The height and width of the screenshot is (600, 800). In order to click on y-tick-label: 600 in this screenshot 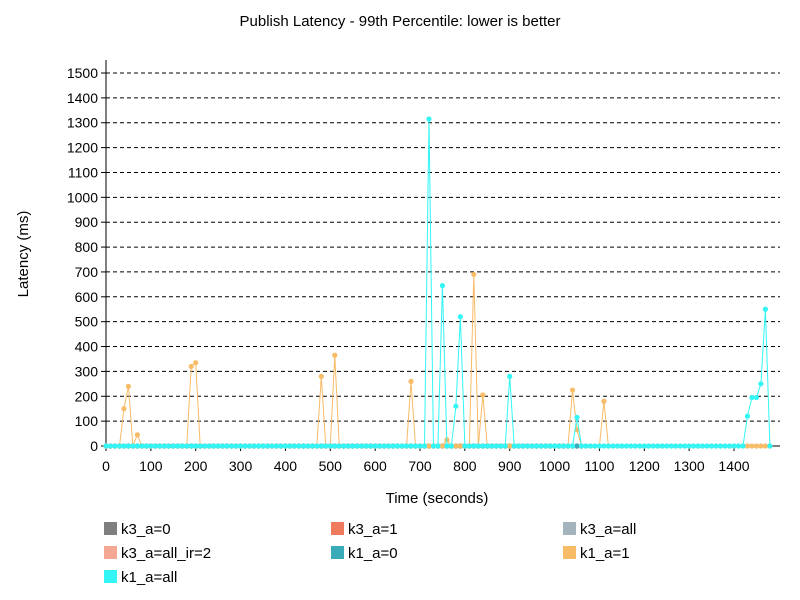, I will do `click(87, 297)`.